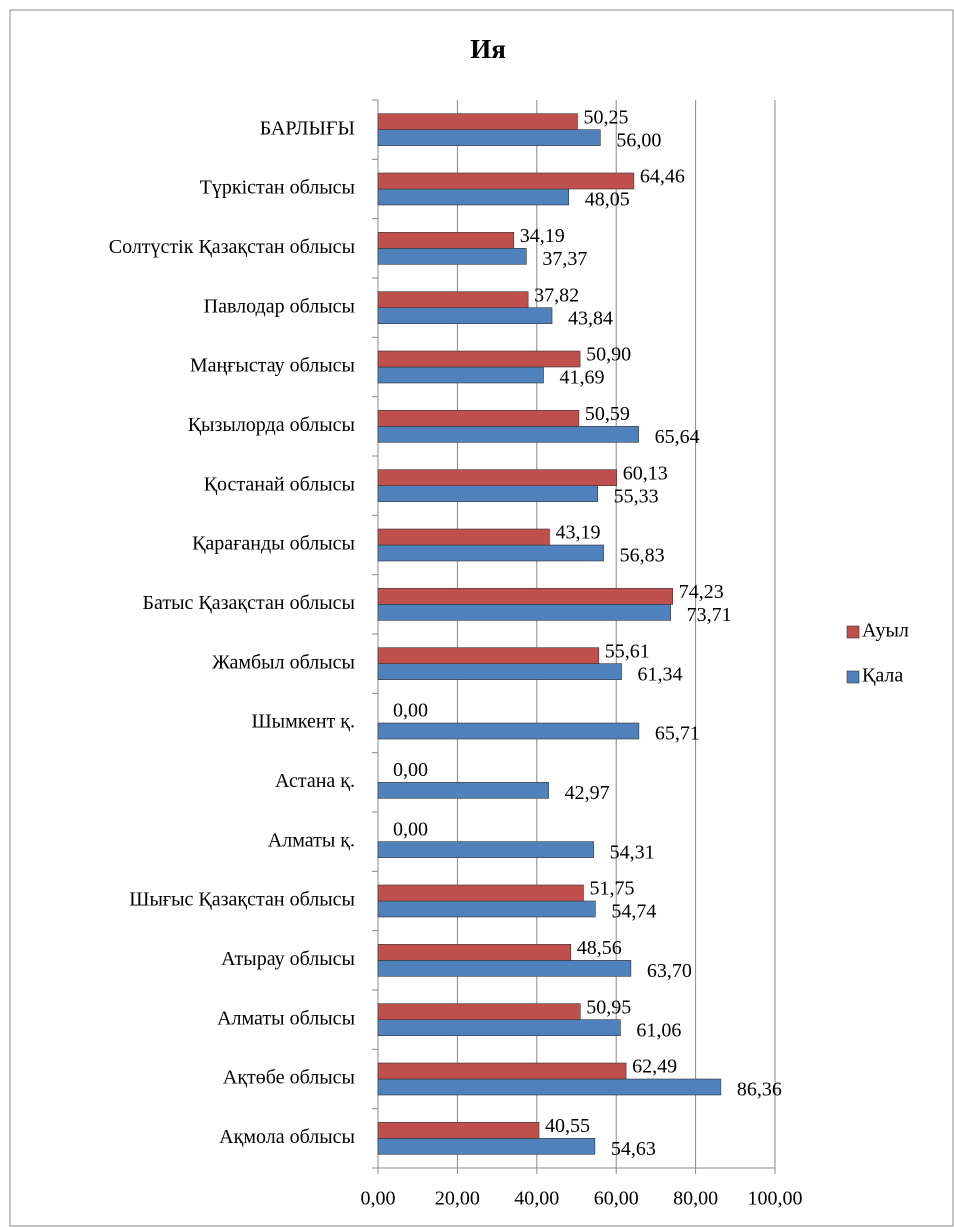 The width and height of the screenshot is (954, 1227). Describe the element at coordinates (232, 247) in the screenshot. I see `y-tick-label: Солтүстік Қазақстан облысы` at that location.